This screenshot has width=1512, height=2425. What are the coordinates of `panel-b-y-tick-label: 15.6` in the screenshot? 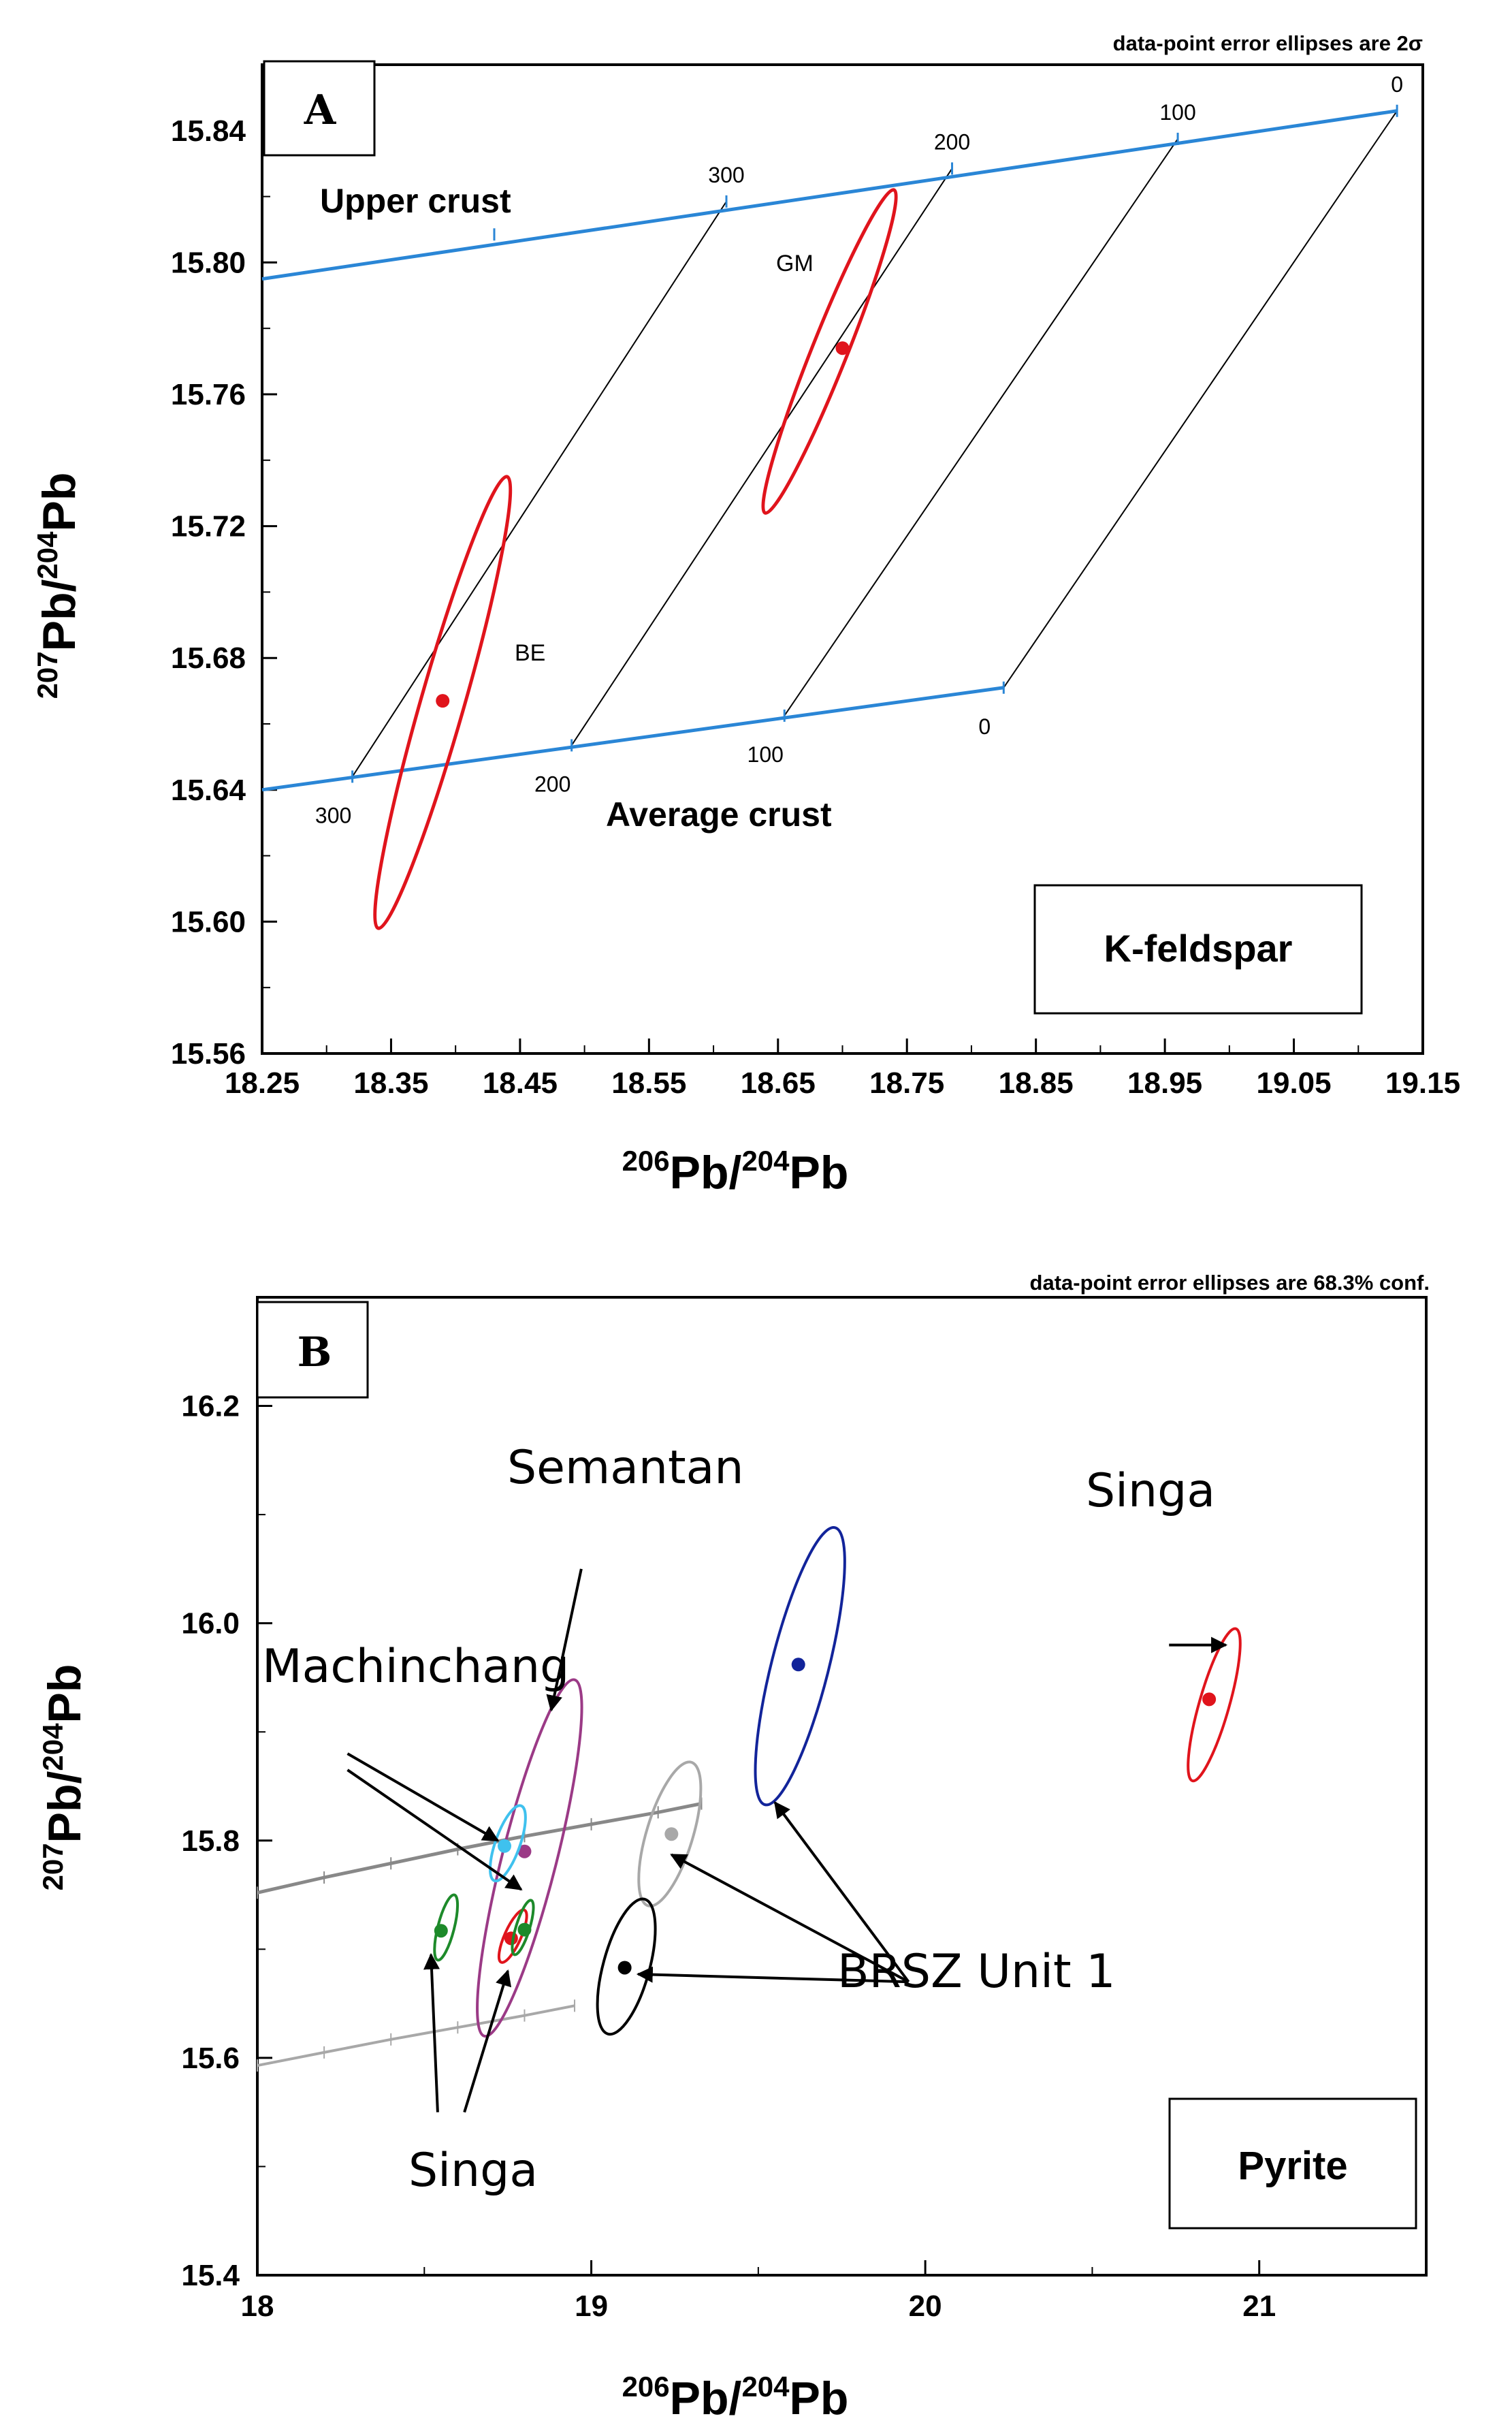 It's located at (210, 2058).